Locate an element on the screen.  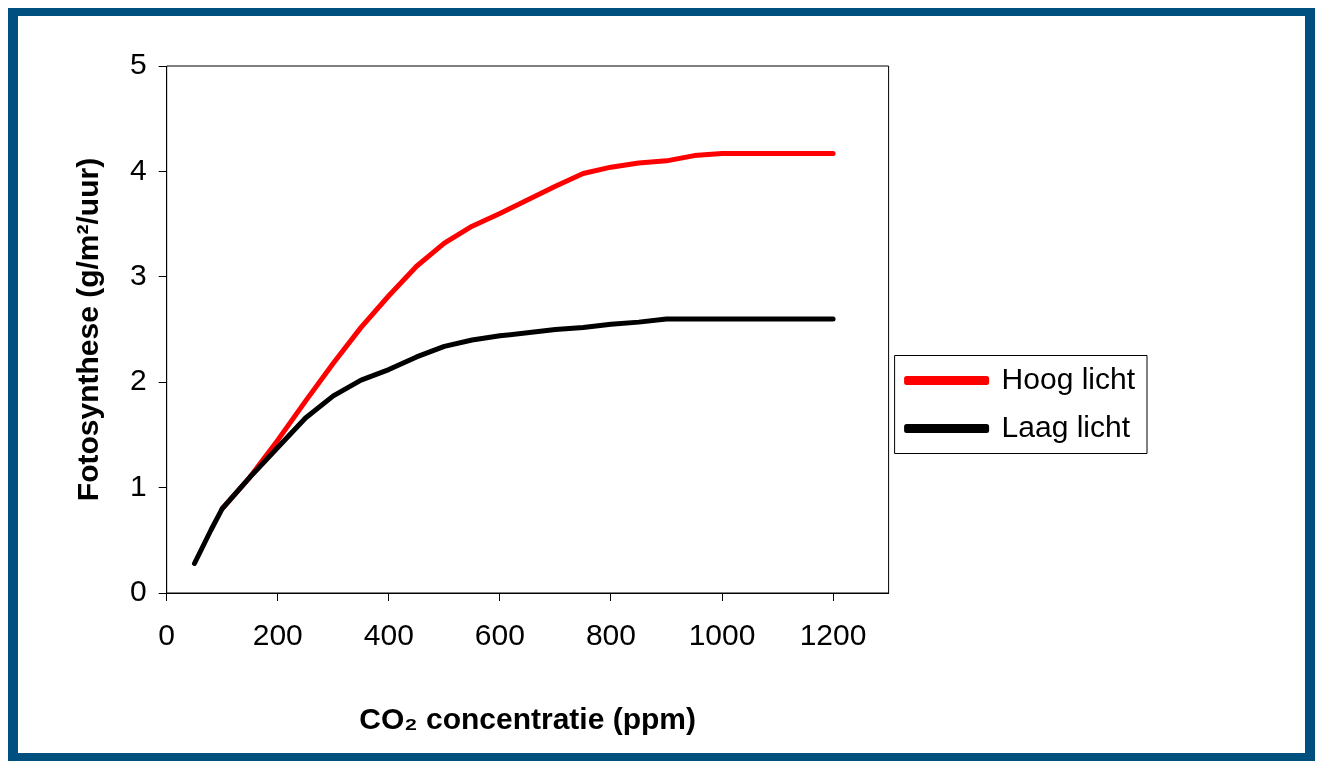
x-tick-label: 200 is located at coordinates (277, 635).